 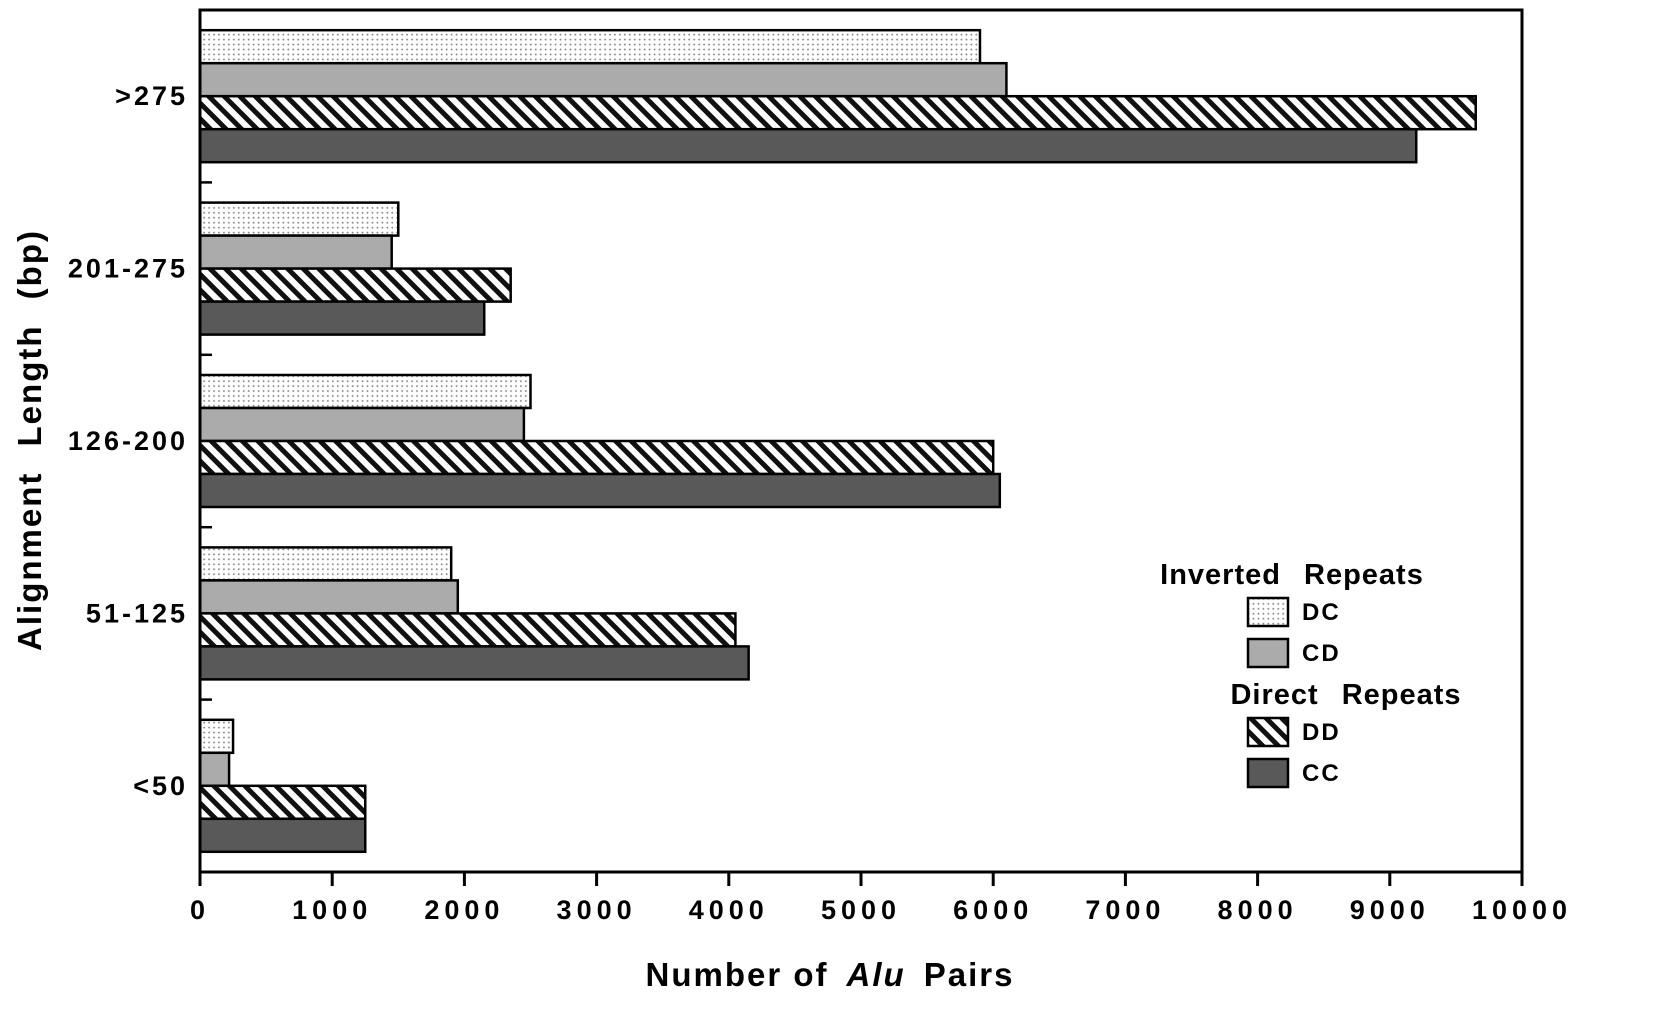 What do you see at coordinates (969, 974) in the screenshot?
I see `x-axis-title-suffix: Pairs` at bounding box center [969, 974].